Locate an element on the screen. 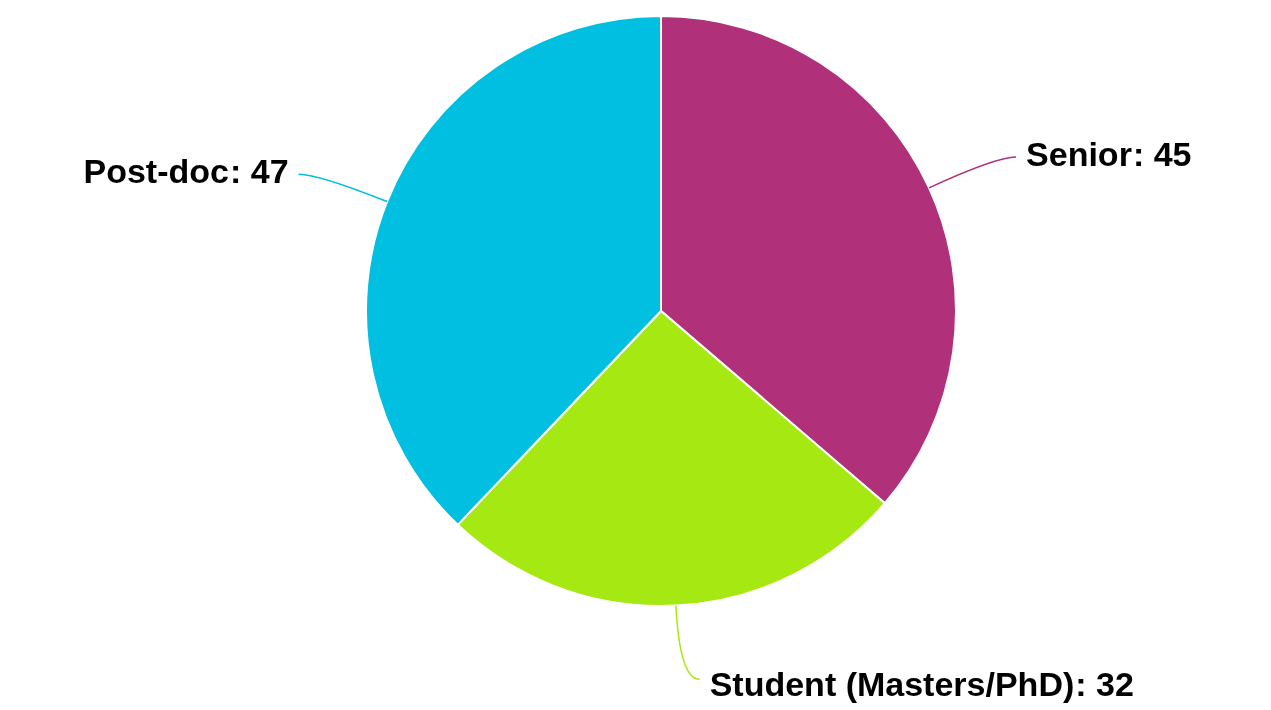  data-label: : 47 is located at coordinates (259, 171).